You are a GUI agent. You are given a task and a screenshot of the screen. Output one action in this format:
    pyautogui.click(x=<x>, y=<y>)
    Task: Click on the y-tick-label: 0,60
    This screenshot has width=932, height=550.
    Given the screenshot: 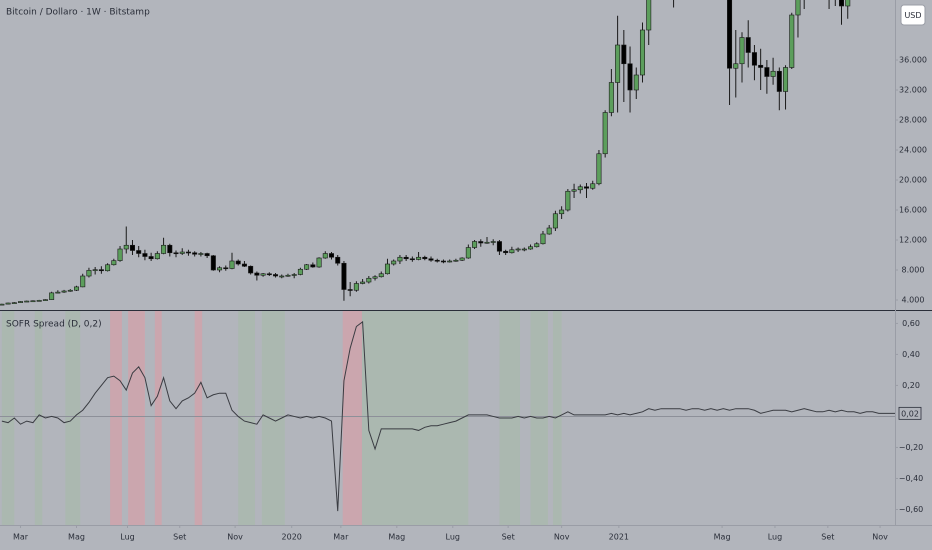 What is the action you would take?
    pyautogui.click(x=911, y=323)
    